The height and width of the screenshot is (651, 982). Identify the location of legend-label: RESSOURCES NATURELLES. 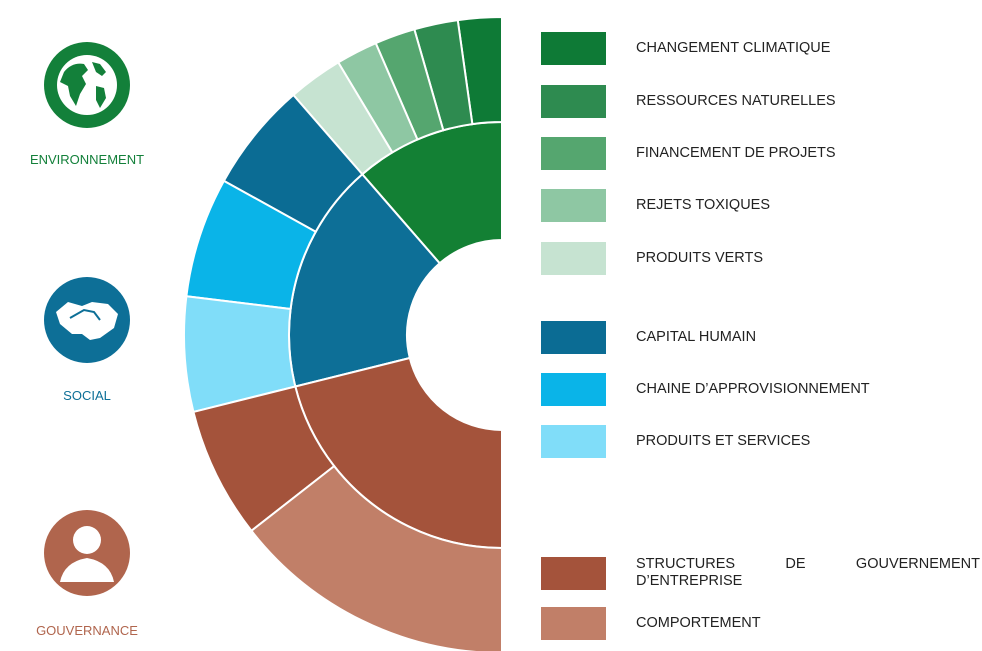
(736, 101).